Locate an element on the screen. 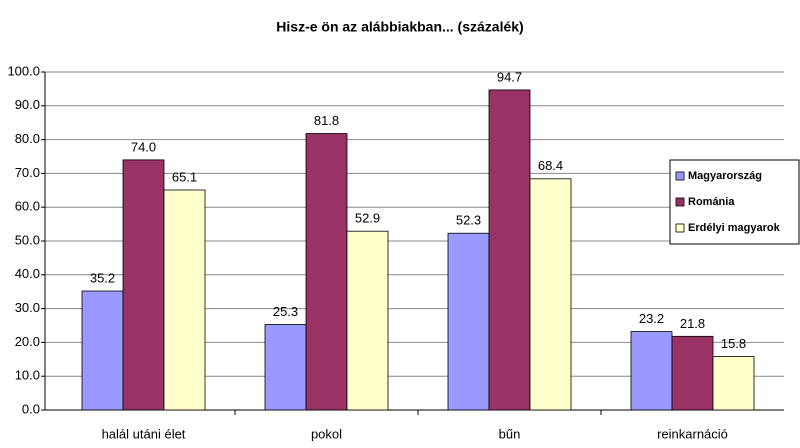  legend-box is located at coordinates (734, 202).